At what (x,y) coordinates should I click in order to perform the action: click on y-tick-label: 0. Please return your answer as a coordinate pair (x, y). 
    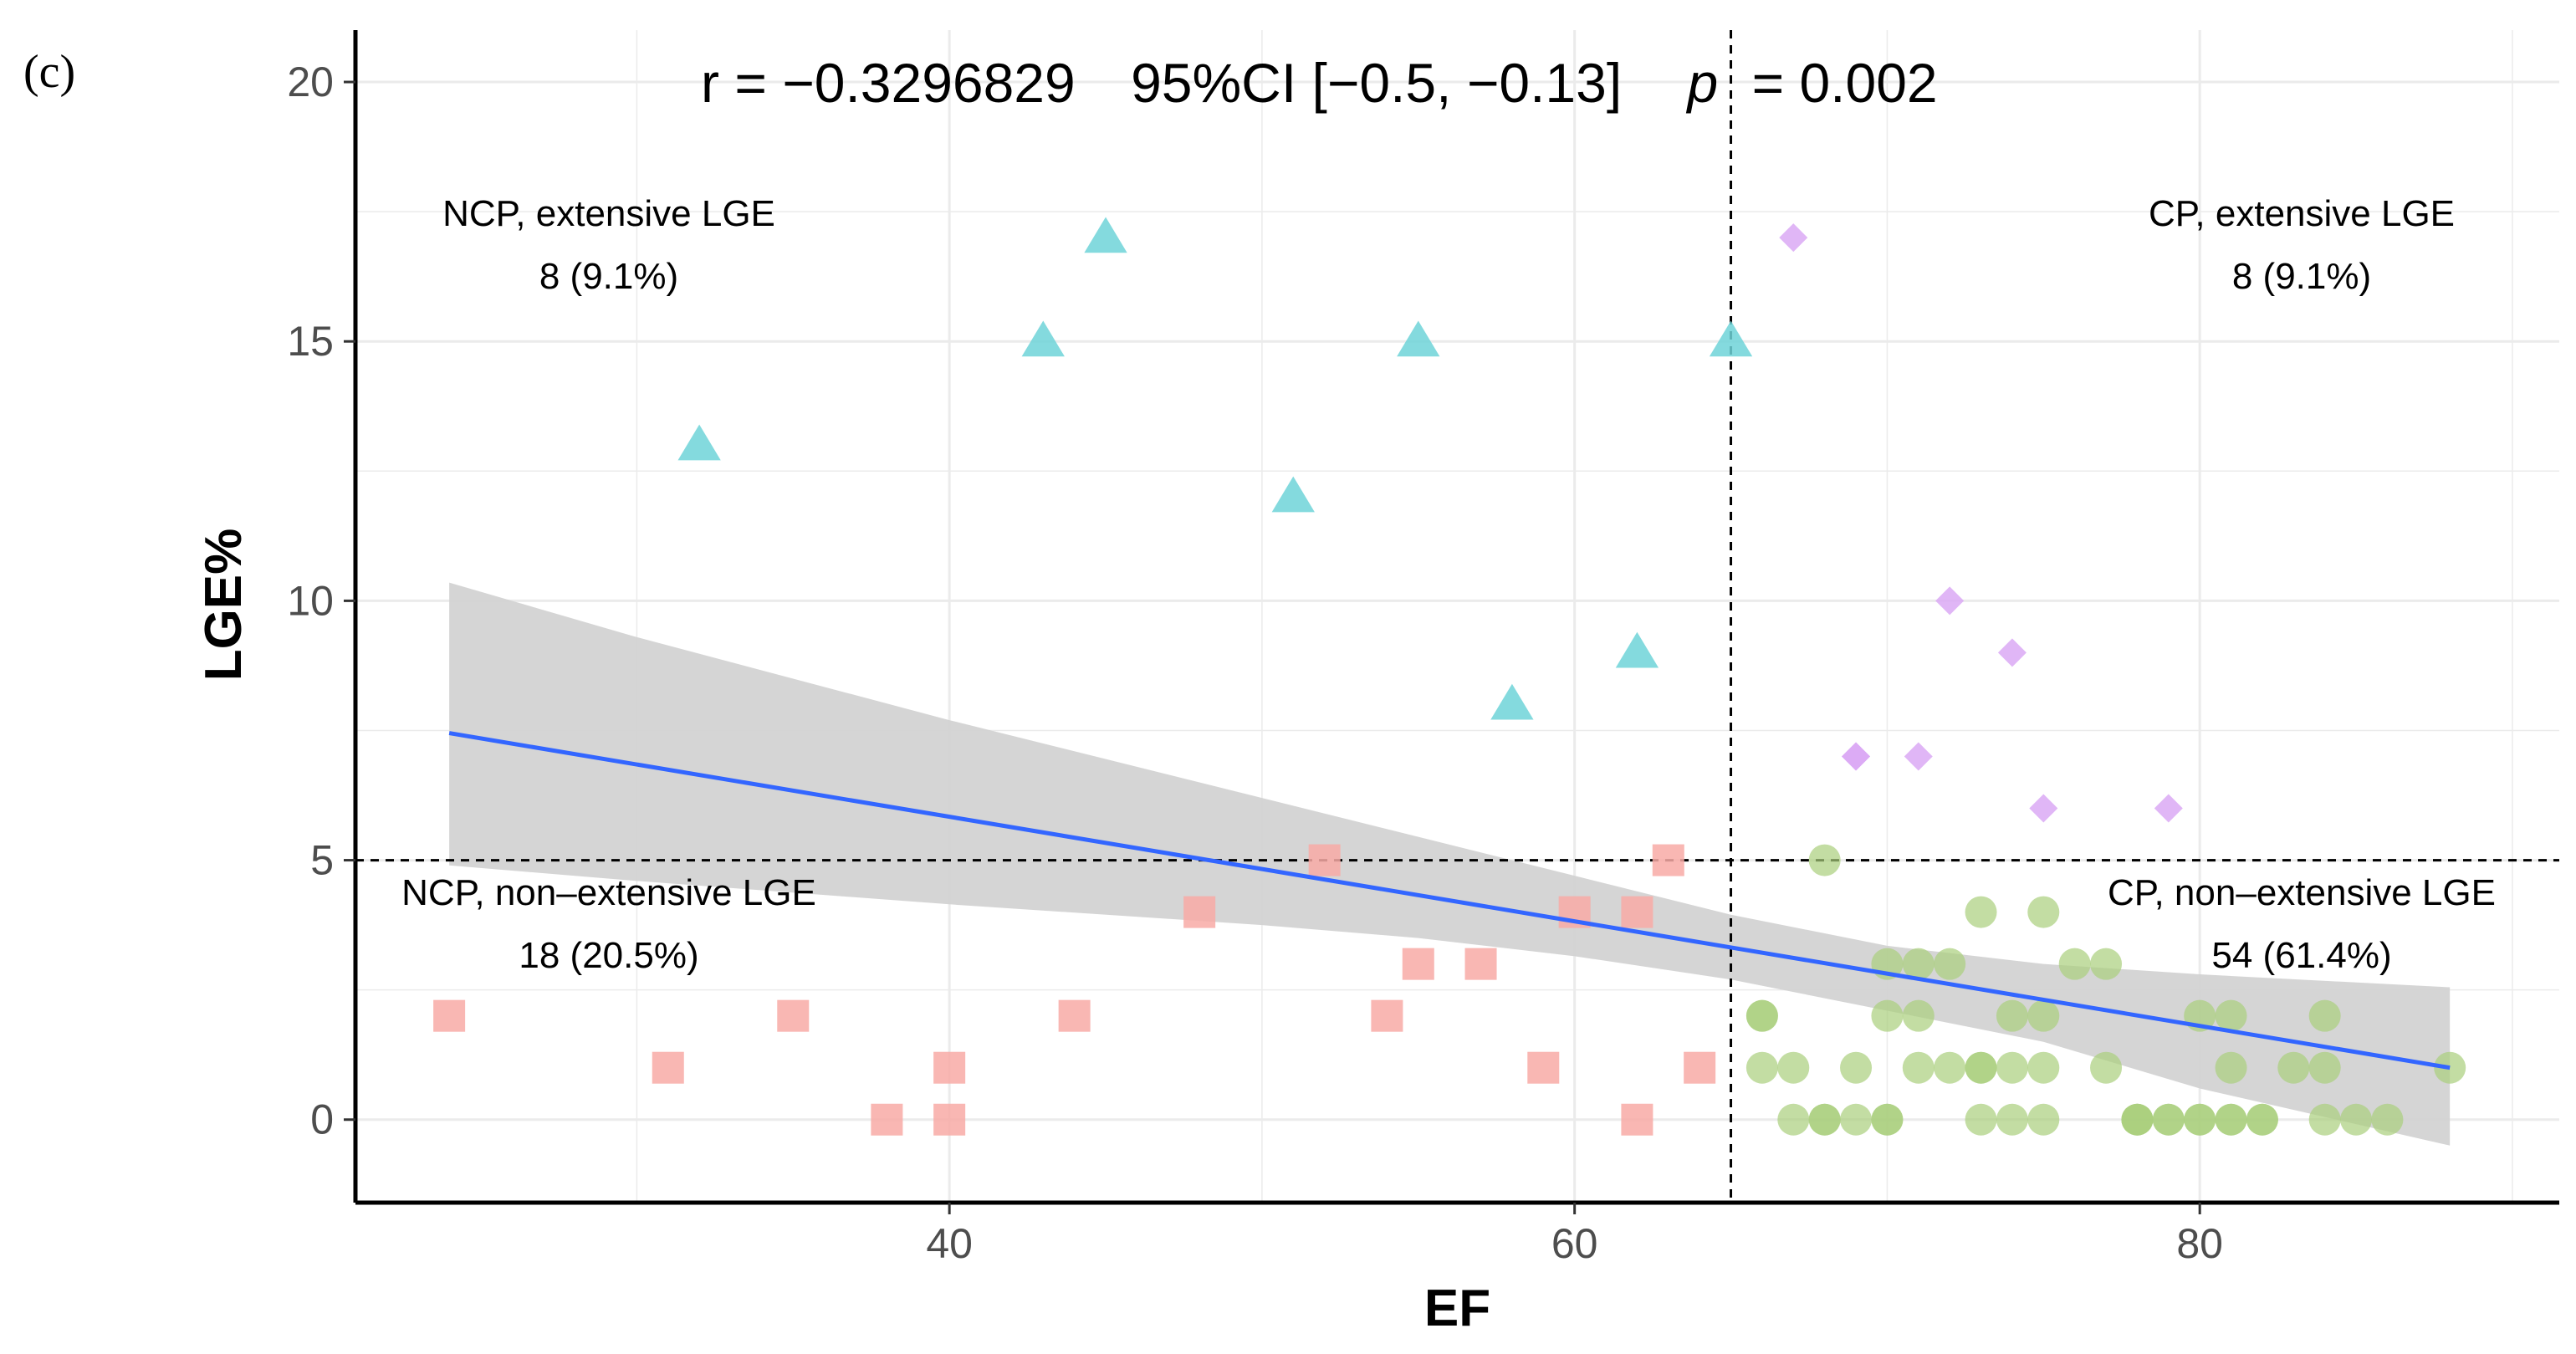
    Looking at the image, I should click on (322, 1119).